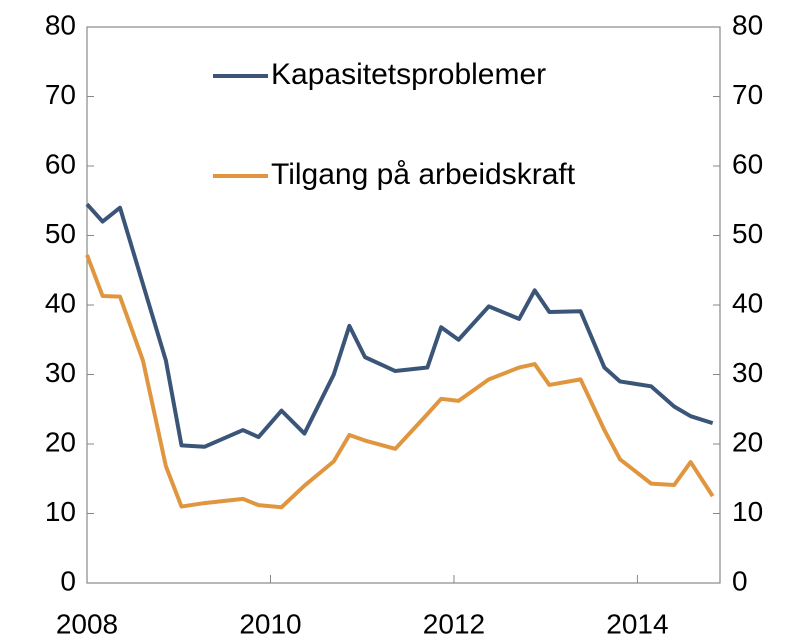 This screenshot has height=643, width=811. What do you see at coordinates (87, 623) in the screenshot?
I see `x-tick-label: 2008` at bounding box center [87, 623].